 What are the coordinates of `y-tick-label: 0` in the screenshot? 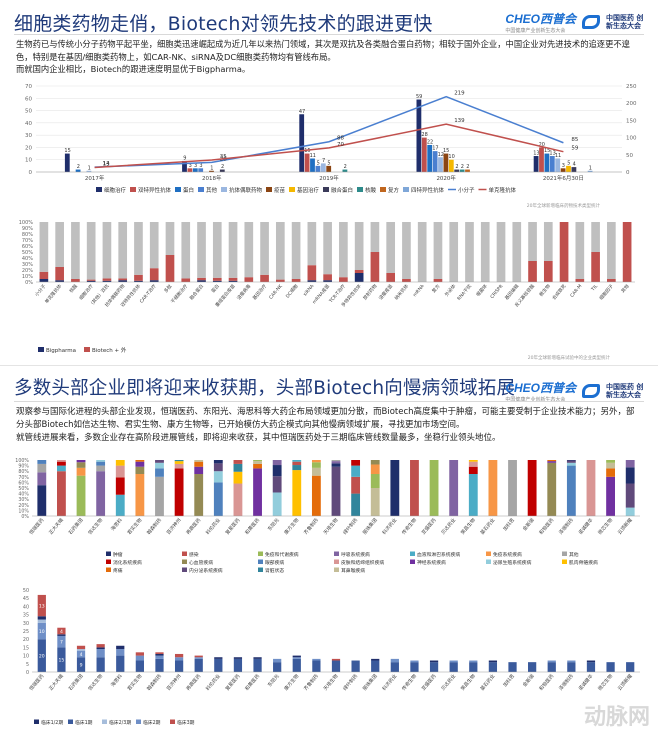 It's located at (31, 173).